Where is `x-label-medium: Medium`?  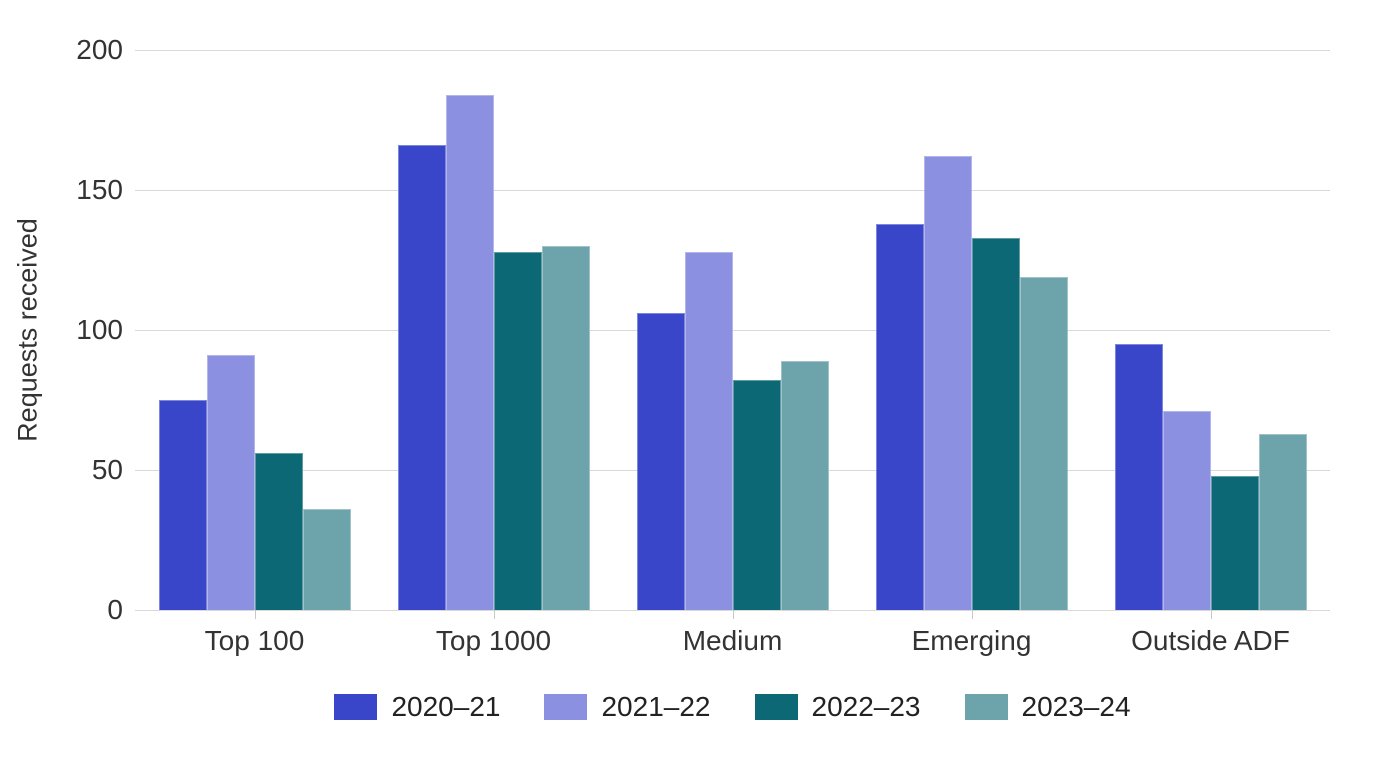 x-label-medium: Medium is located at coordinates (732, 640).